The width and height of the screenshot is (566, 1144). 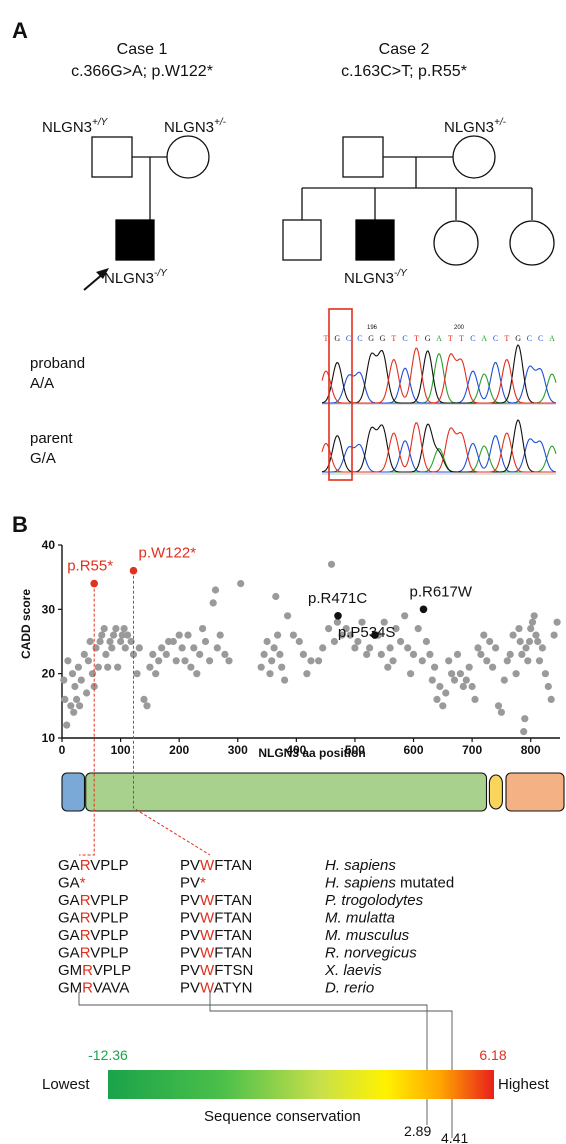 What do you see at coordinates (301, 1084) in the screenshot?
I see `conservation-gradient-bar` at bounding box center [301, 1084].